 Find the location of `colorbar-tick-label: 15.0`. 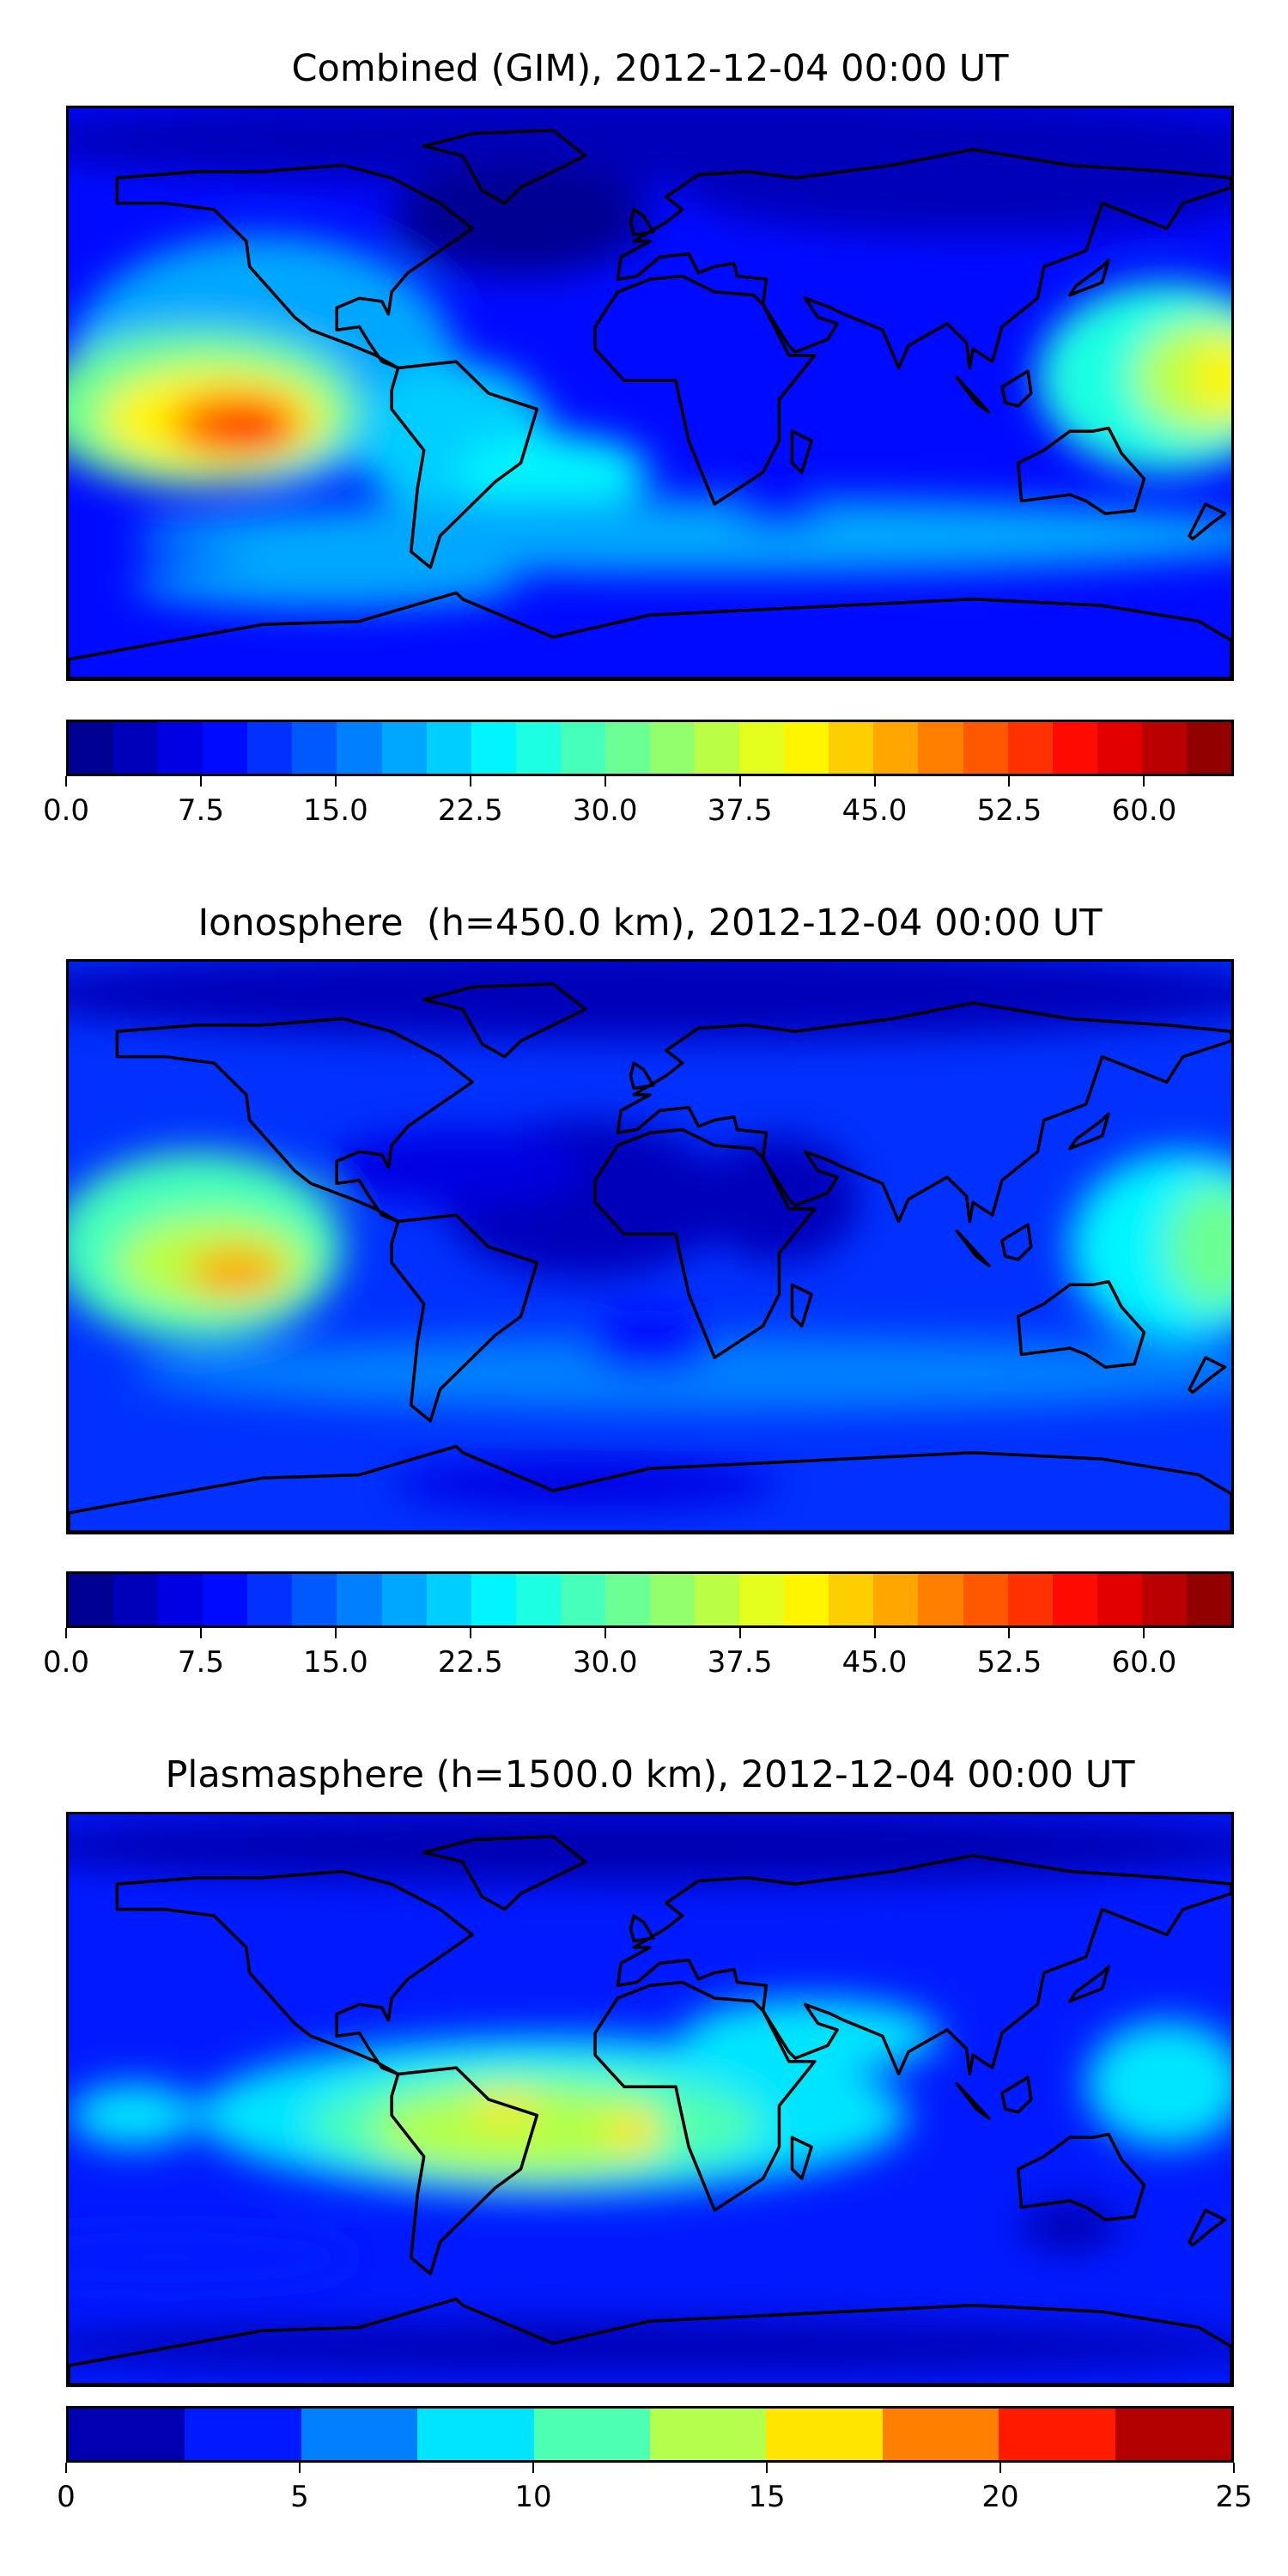

colorbar-tick-label: 15.0 is located at coordinates (335, 1663).